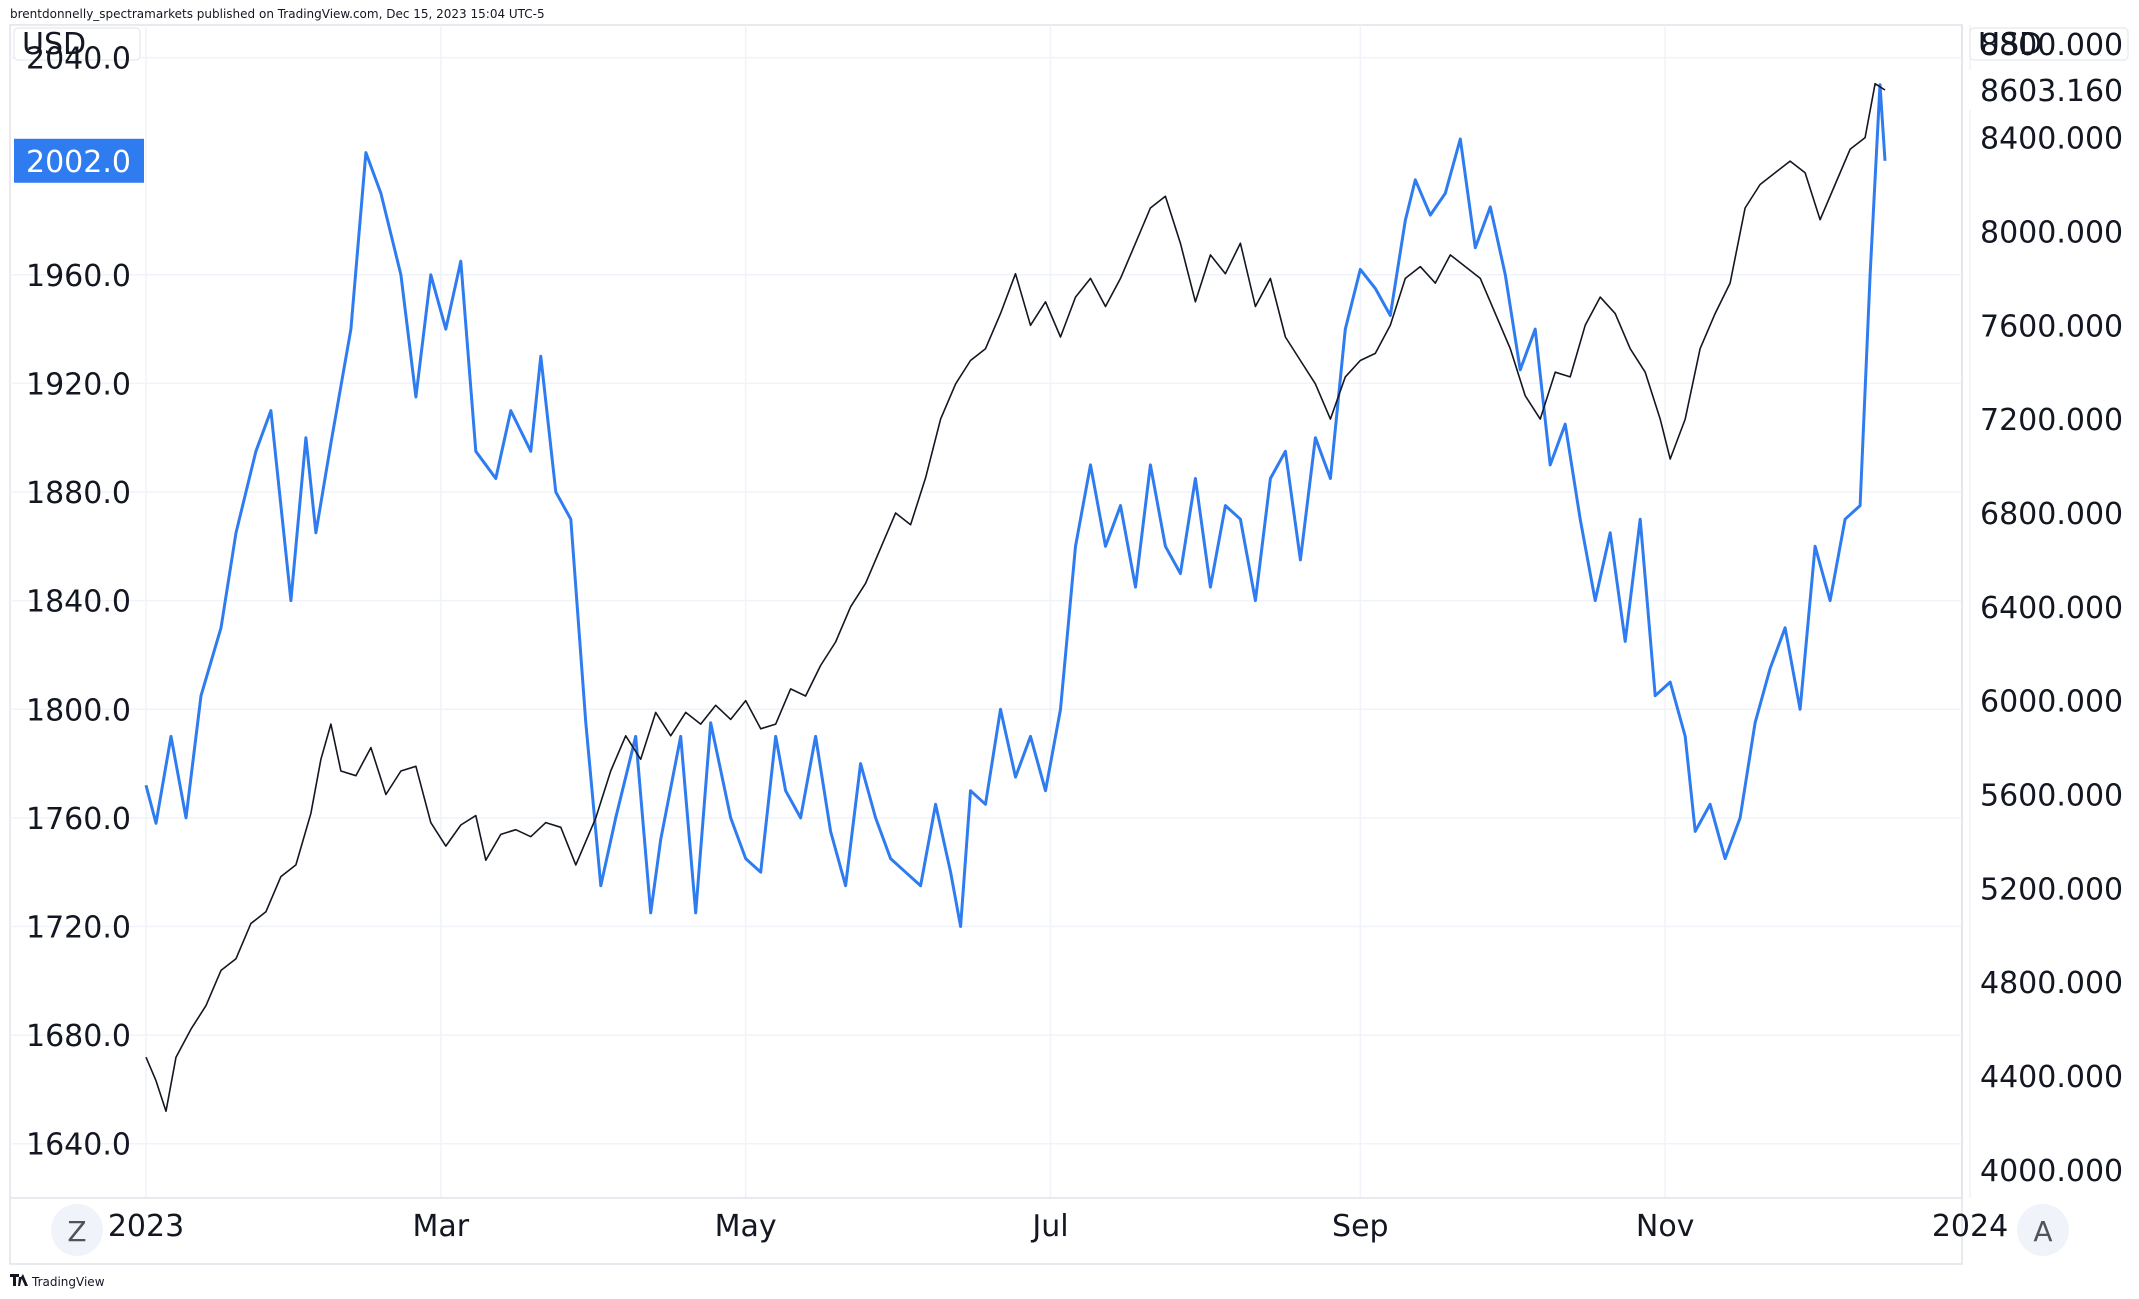  Describe the element at coordinates (441, 1226) in the screenshot. I see `time-tick-label: Mar` at that location.